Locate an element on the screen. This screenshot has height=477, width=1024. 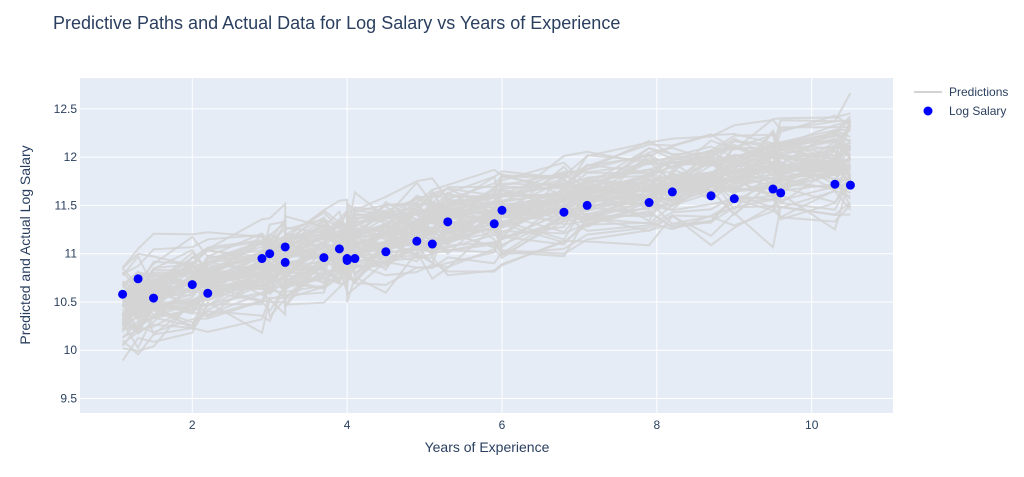
legend-label-log-salary: Log Salary is located at coordinates (977, 111).